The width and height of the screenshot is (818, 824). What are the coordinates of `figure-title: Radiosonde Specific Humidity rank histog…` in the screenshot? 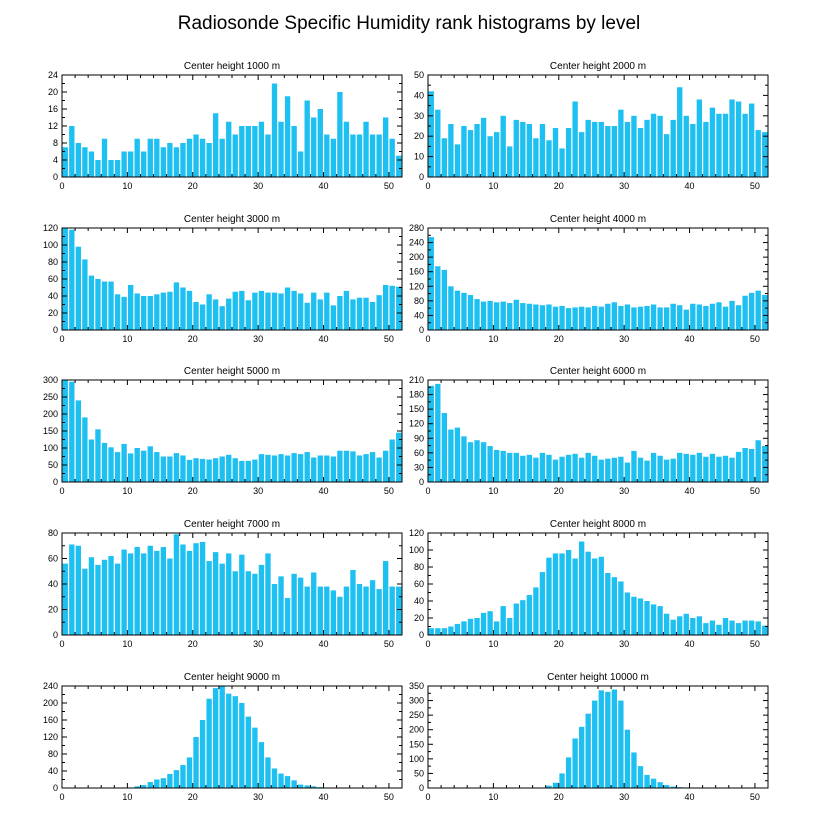 It's located at (409, 23).